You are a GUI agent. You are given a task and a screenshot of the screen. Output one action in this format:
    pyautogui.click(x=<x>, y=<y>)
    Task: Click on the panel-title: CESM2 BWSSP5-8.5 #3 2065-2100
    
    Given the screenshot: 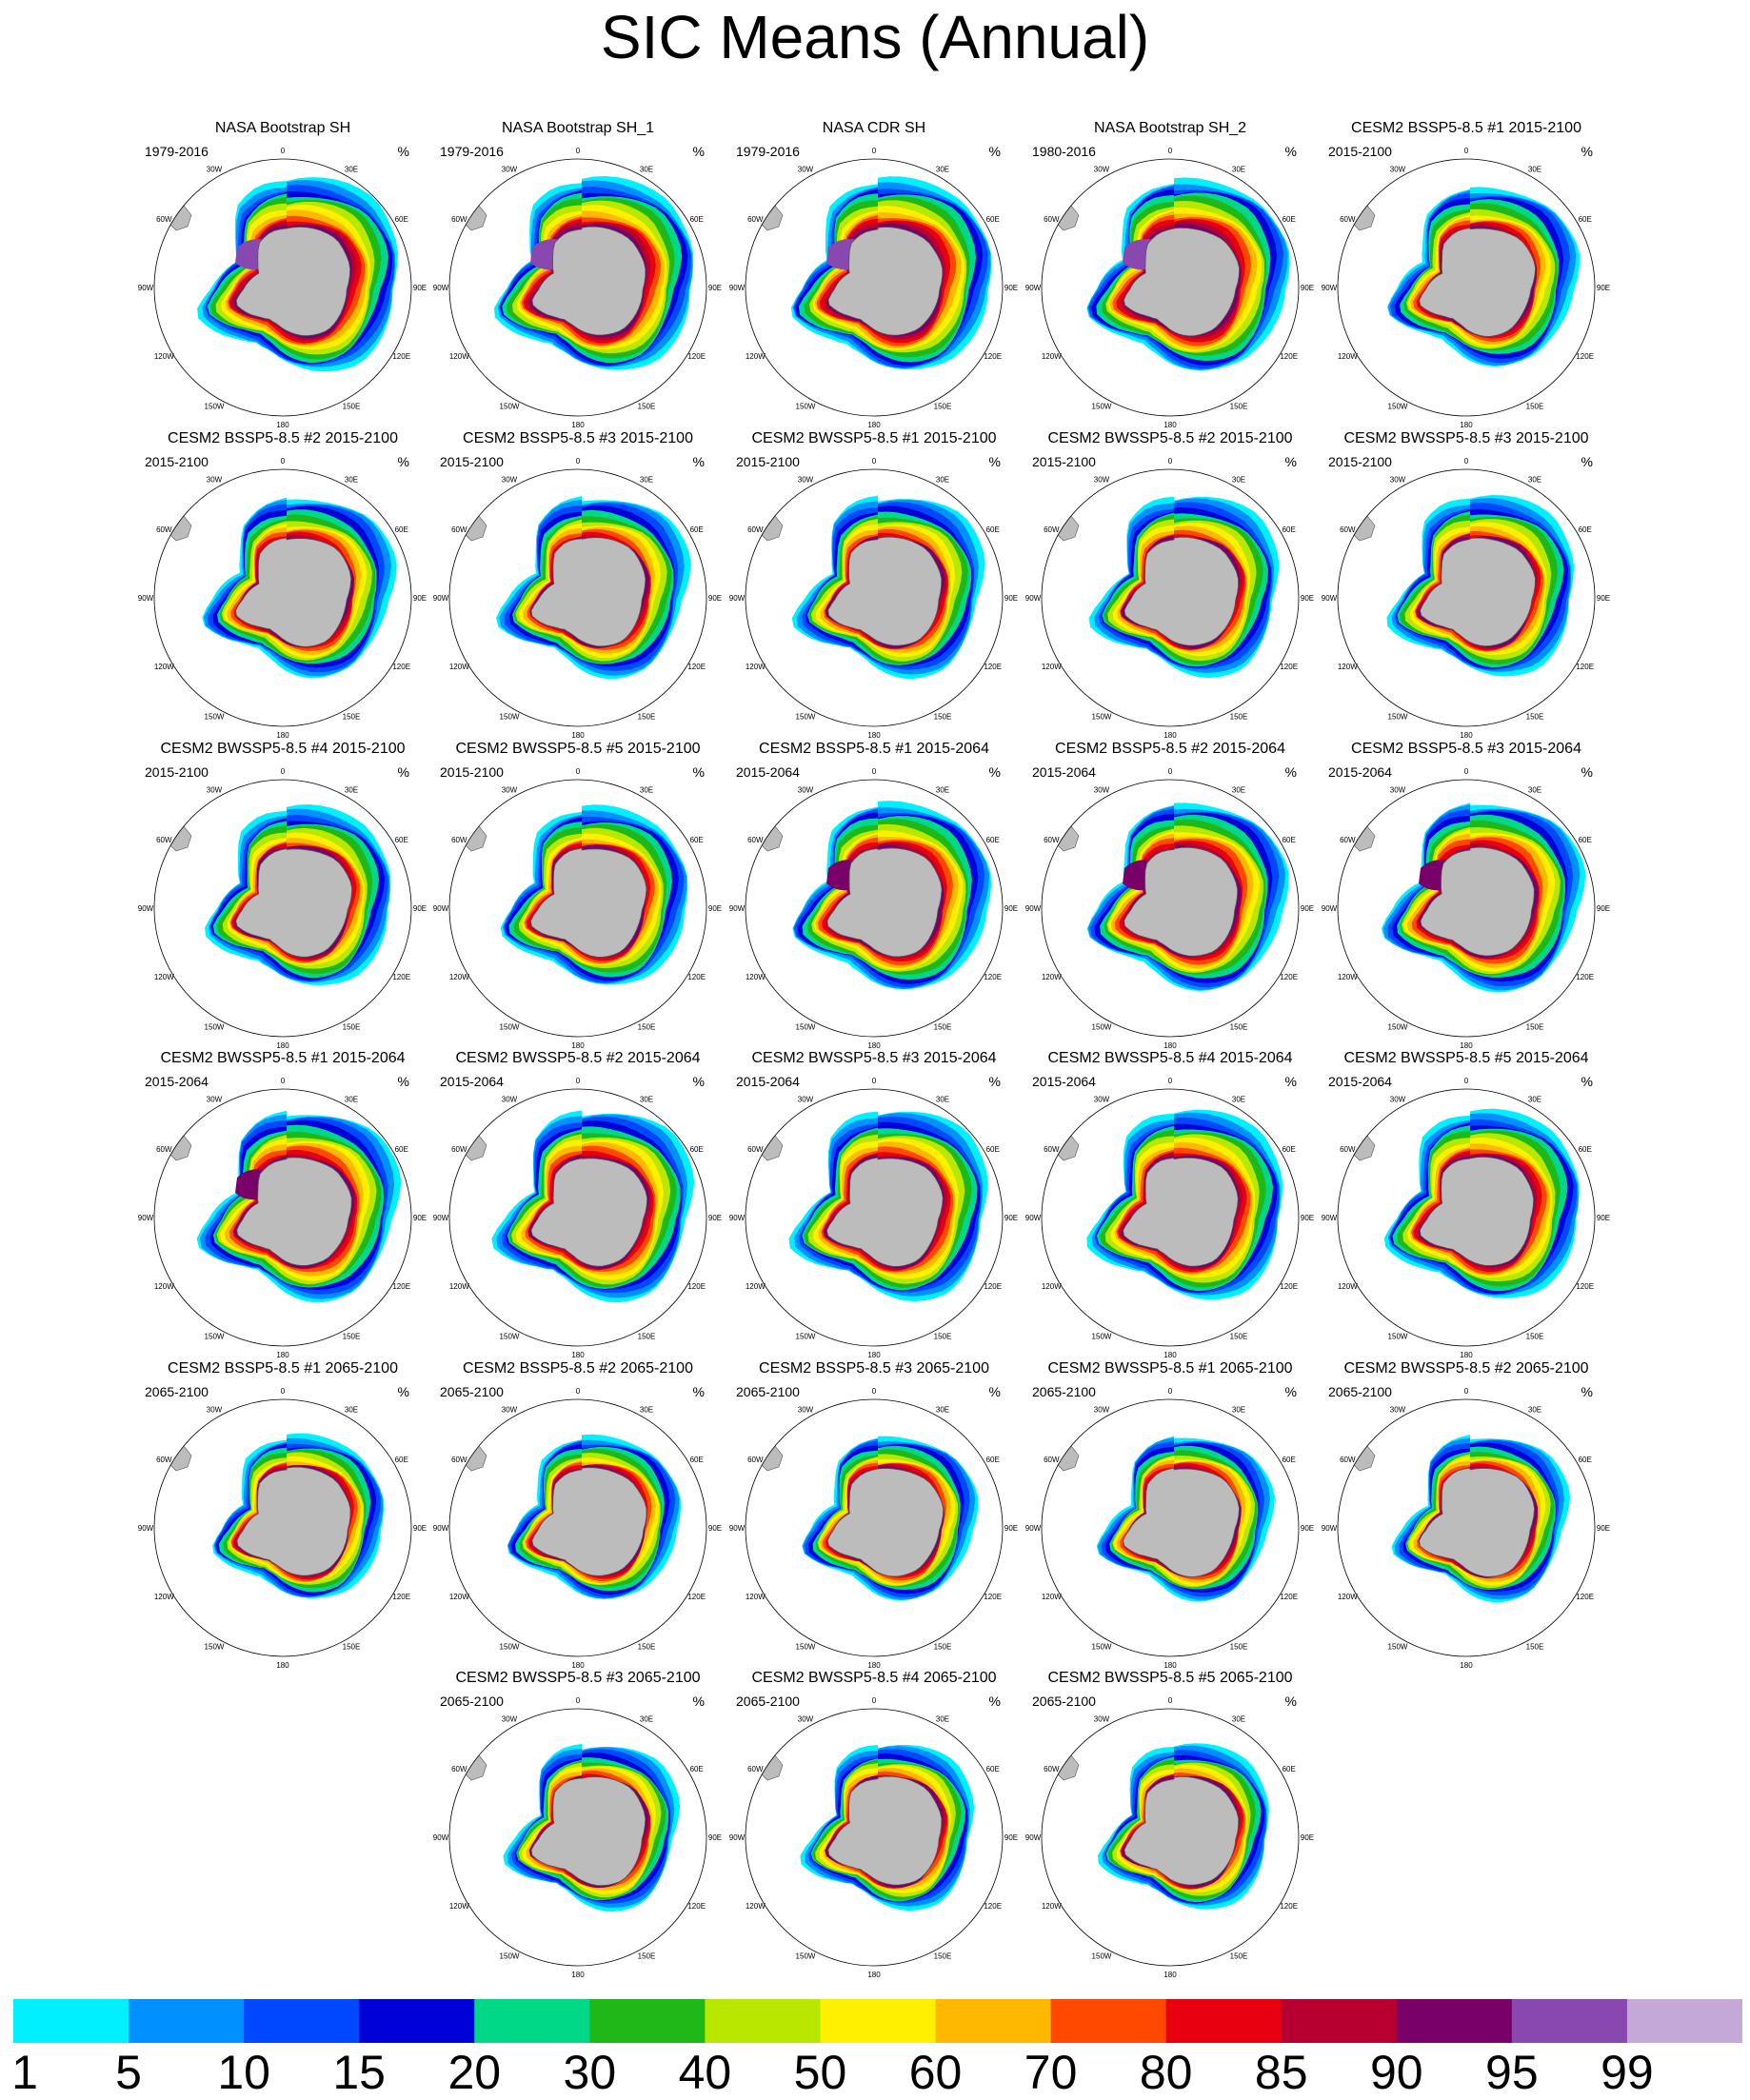 What is the action you would take?
    pyautogui.click(x=578, y=1678)
    